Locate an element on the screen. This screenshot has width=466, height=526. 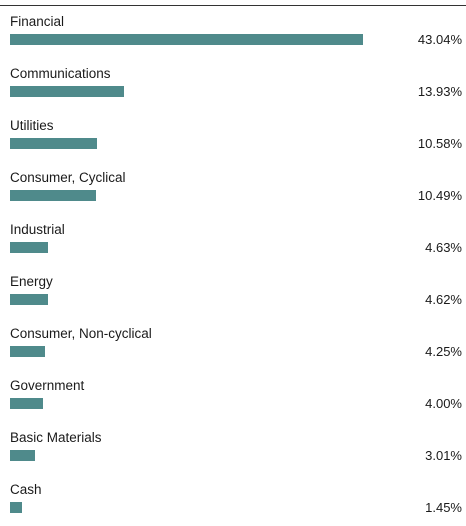
bar-row: Financial 43.04% is located at coordinates (233, 32).